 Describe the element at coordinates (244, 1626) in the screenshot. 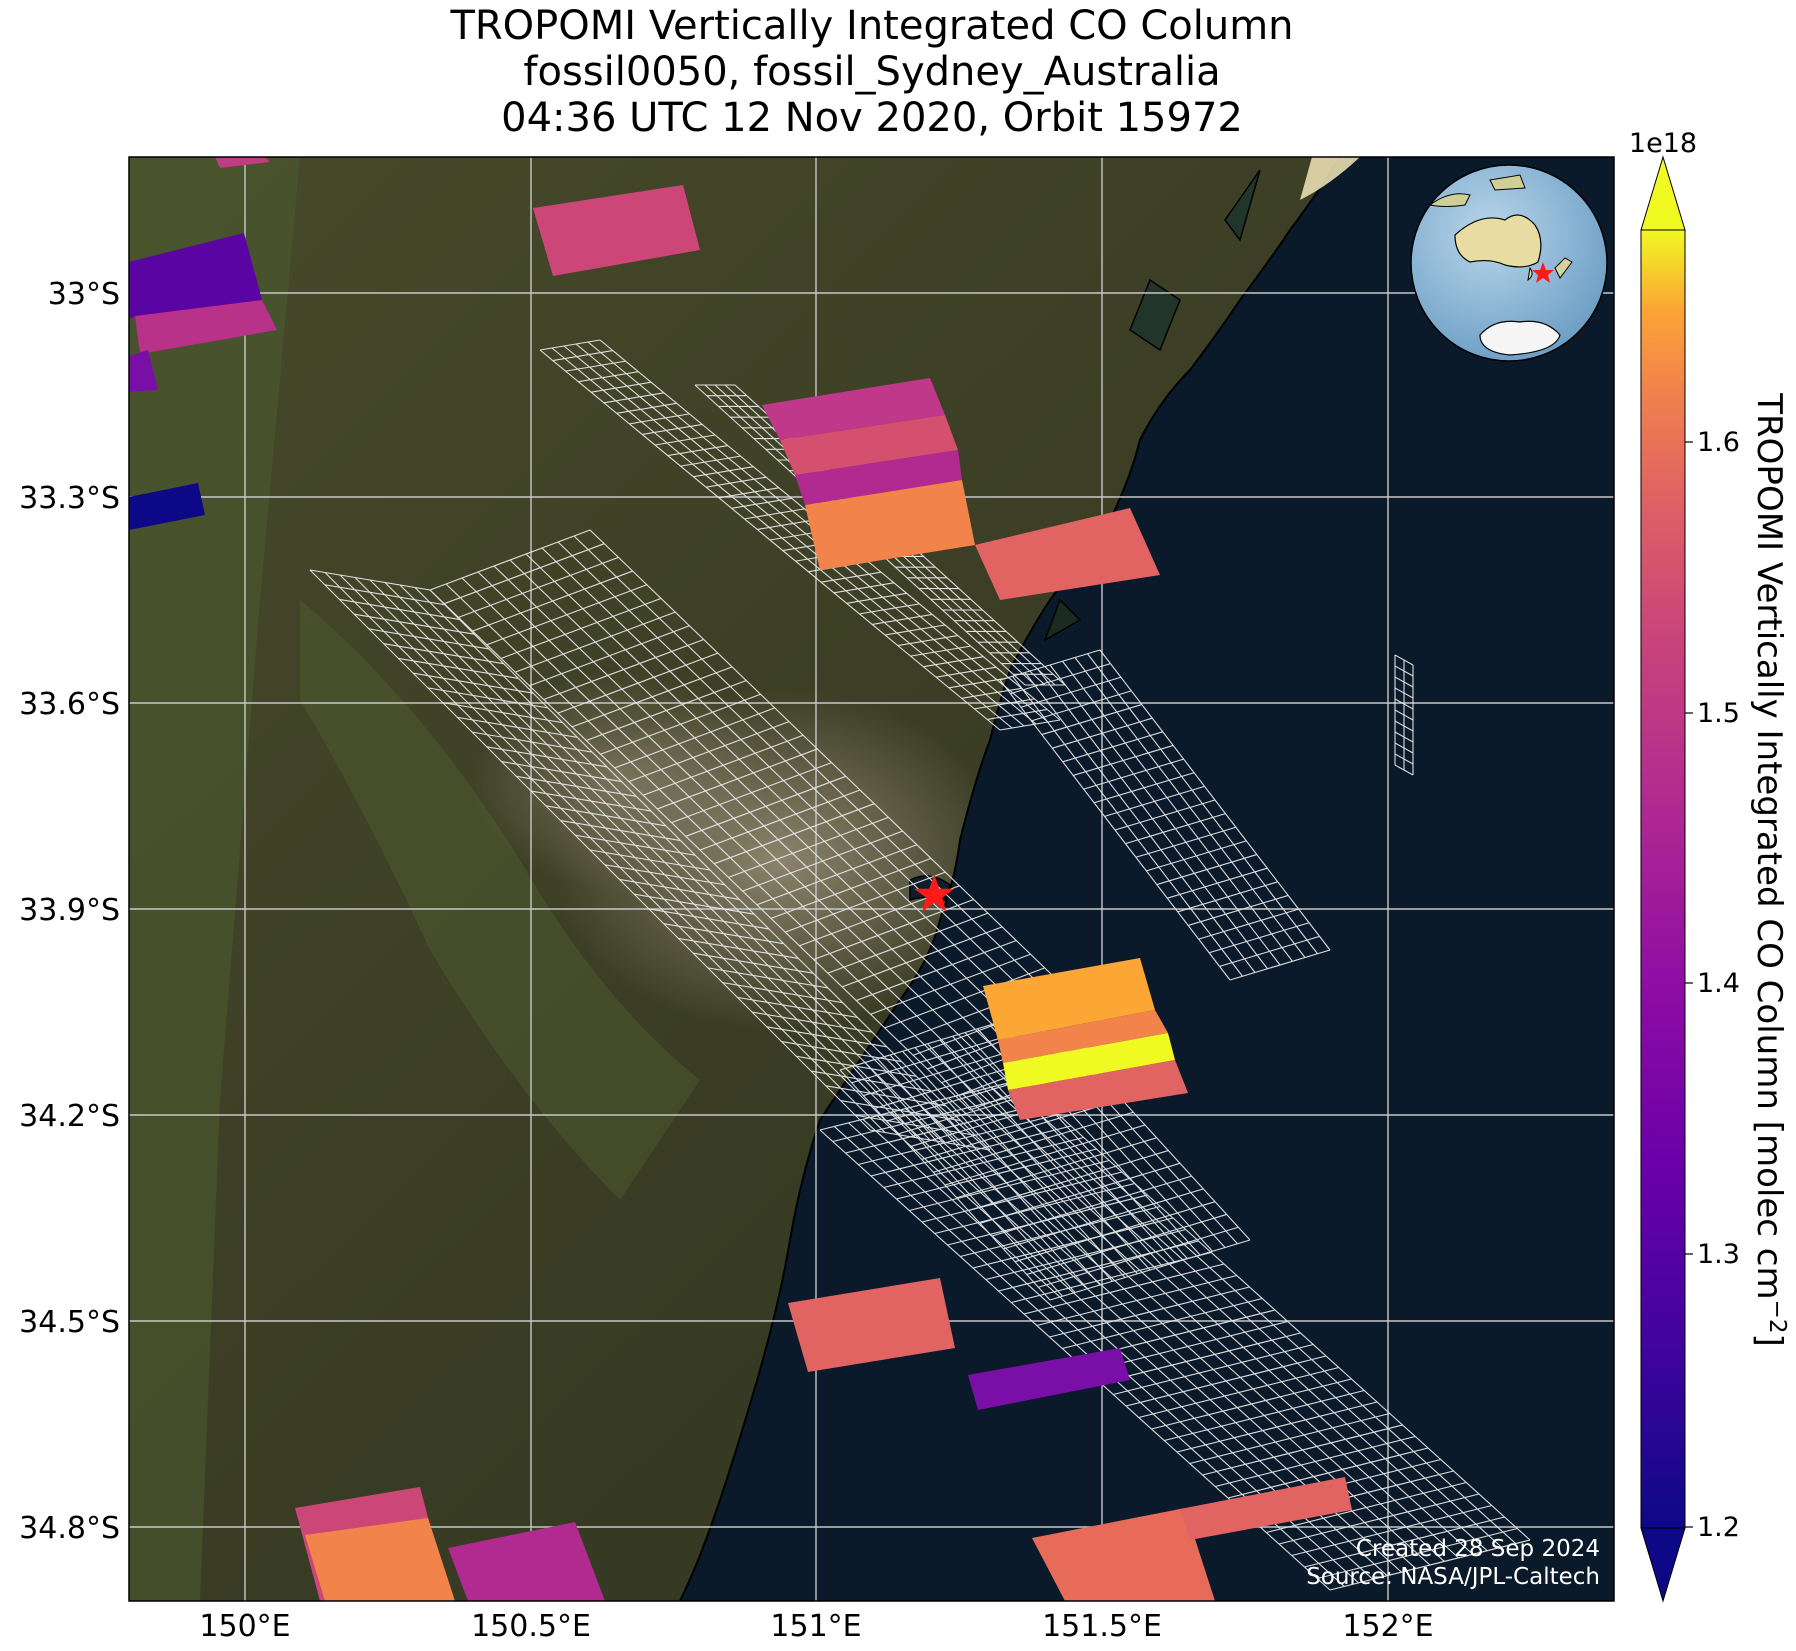

I see `lon-tick-label: 150°E` at that location.